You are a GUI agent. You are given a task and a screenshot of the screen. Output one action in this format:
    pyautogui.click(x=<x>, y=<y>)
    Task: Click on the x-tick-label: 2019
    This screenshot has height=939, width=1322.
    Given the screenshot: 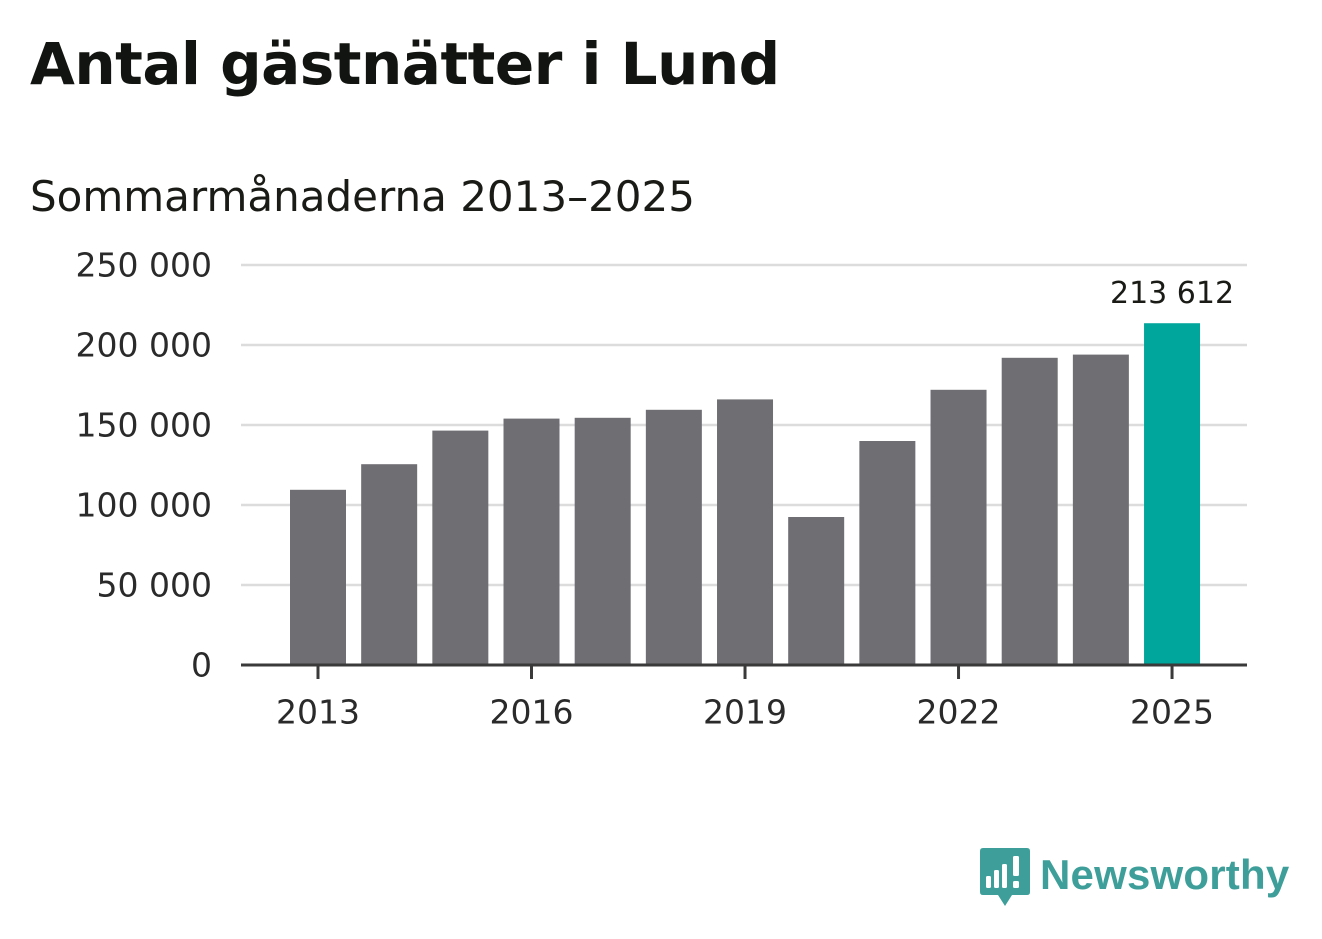 What is the action you would take?
    pyautogui.click(x=745, y=712)
    